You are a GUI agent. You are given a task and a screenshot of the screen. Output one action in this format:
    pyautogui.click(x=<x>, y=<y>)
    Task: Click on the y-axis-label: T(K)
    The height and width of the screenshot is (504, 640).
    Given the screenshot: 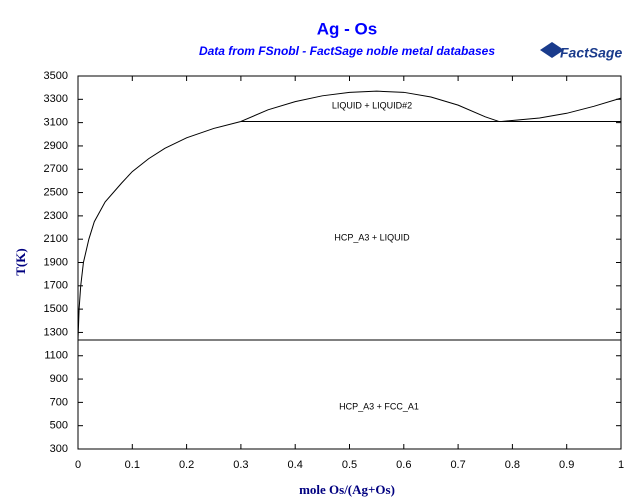 What is the action you would take?
    pyautogui.click(x=20, y=261)
    